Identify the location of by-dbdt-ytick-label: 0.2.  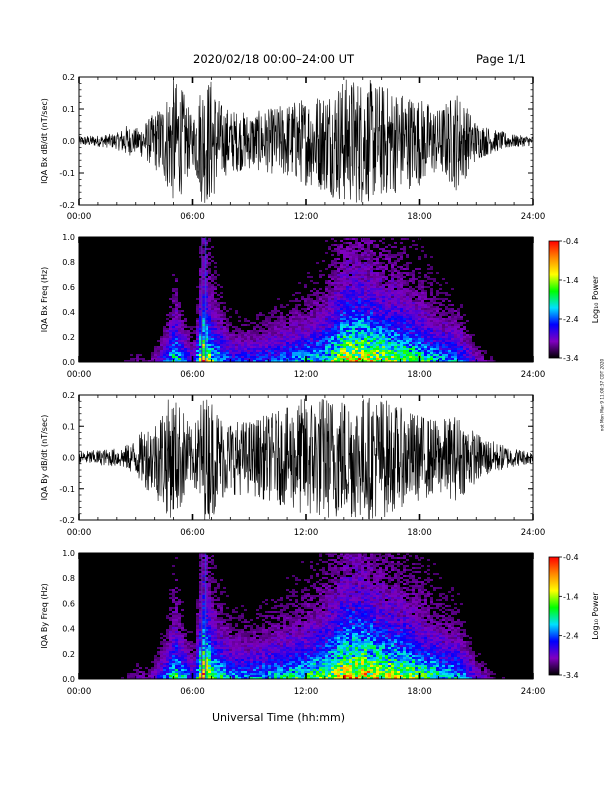
(68, 395).